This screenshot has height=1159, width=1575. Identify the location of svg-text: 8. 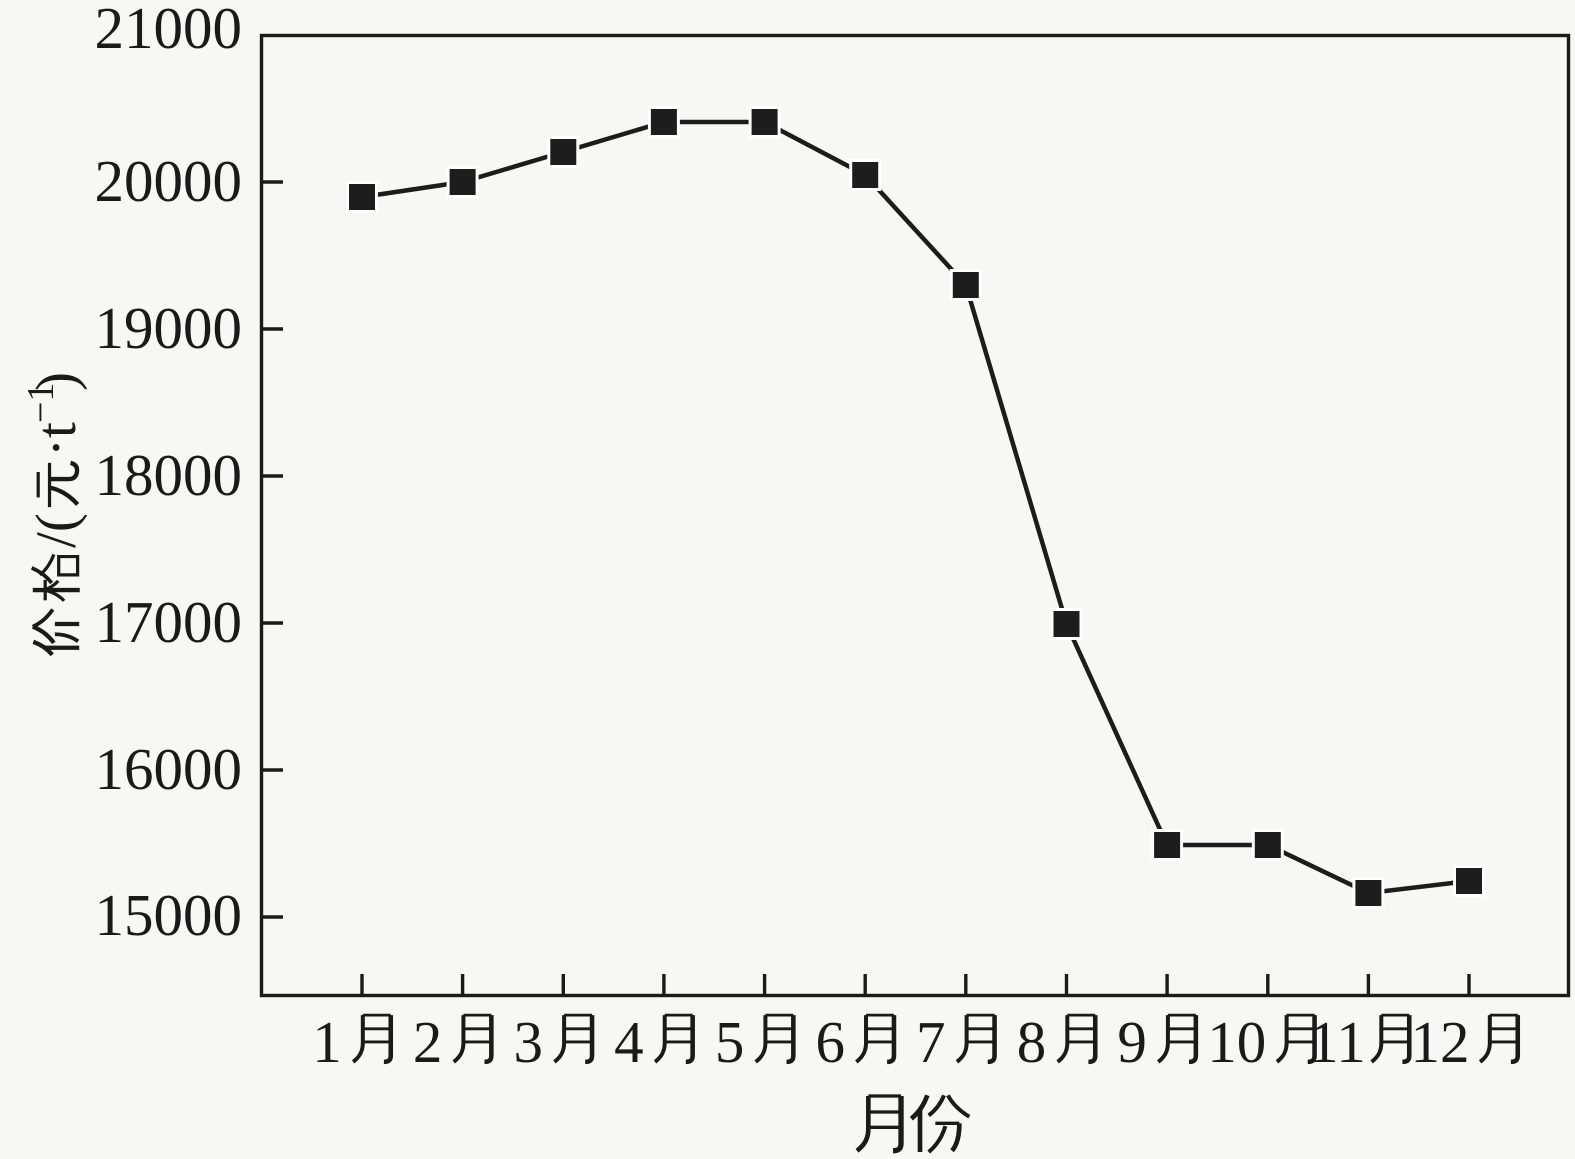
(1032, 1042).